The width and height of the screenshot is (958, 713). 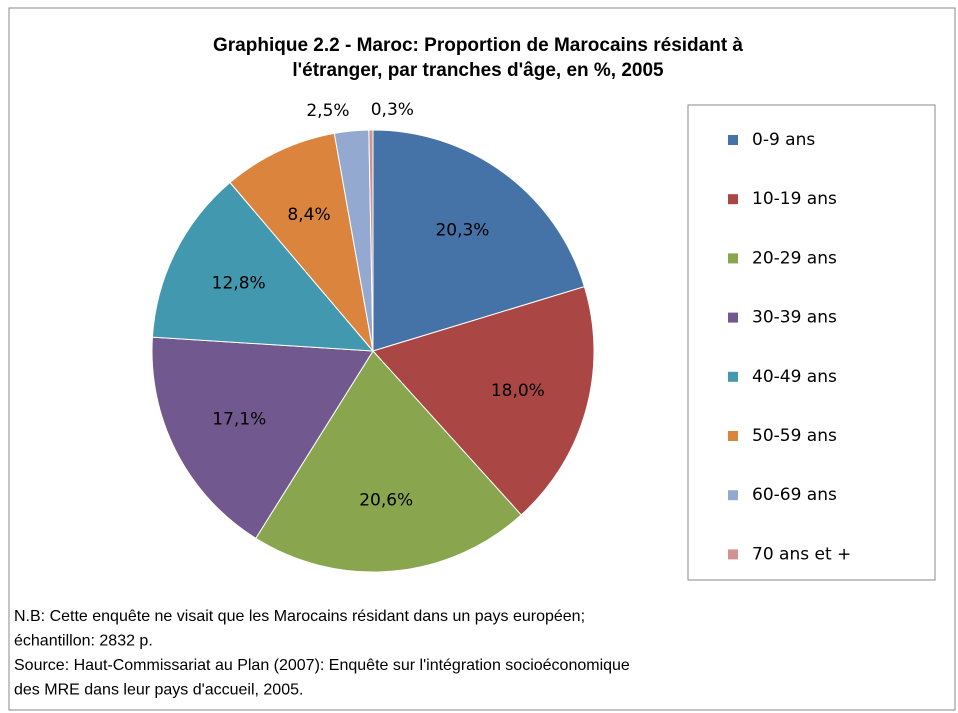 I want to click on legend-label: 20-29 ans, so click(x=794, y=258).